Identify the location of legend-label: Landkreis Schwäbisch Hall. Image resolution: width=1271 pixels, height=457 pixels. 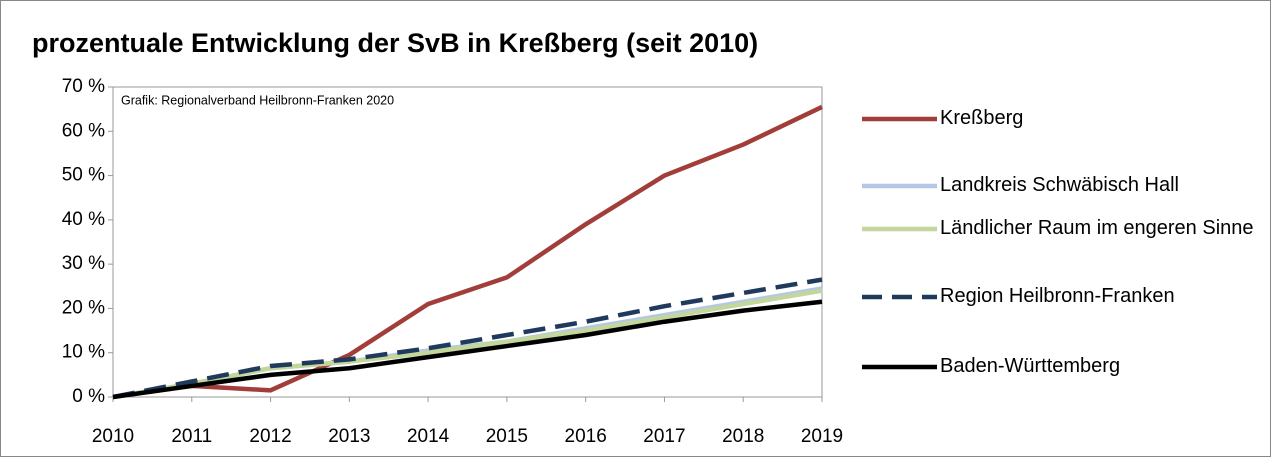
(1060, 185).